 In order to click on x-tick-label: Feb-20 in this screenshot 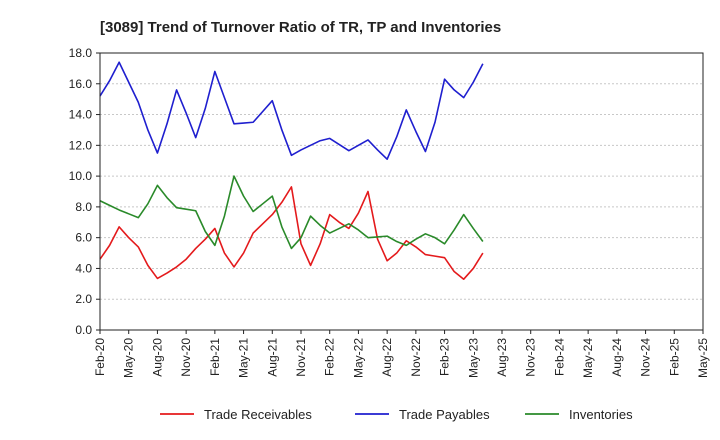, I will do `click(100, 357)`.